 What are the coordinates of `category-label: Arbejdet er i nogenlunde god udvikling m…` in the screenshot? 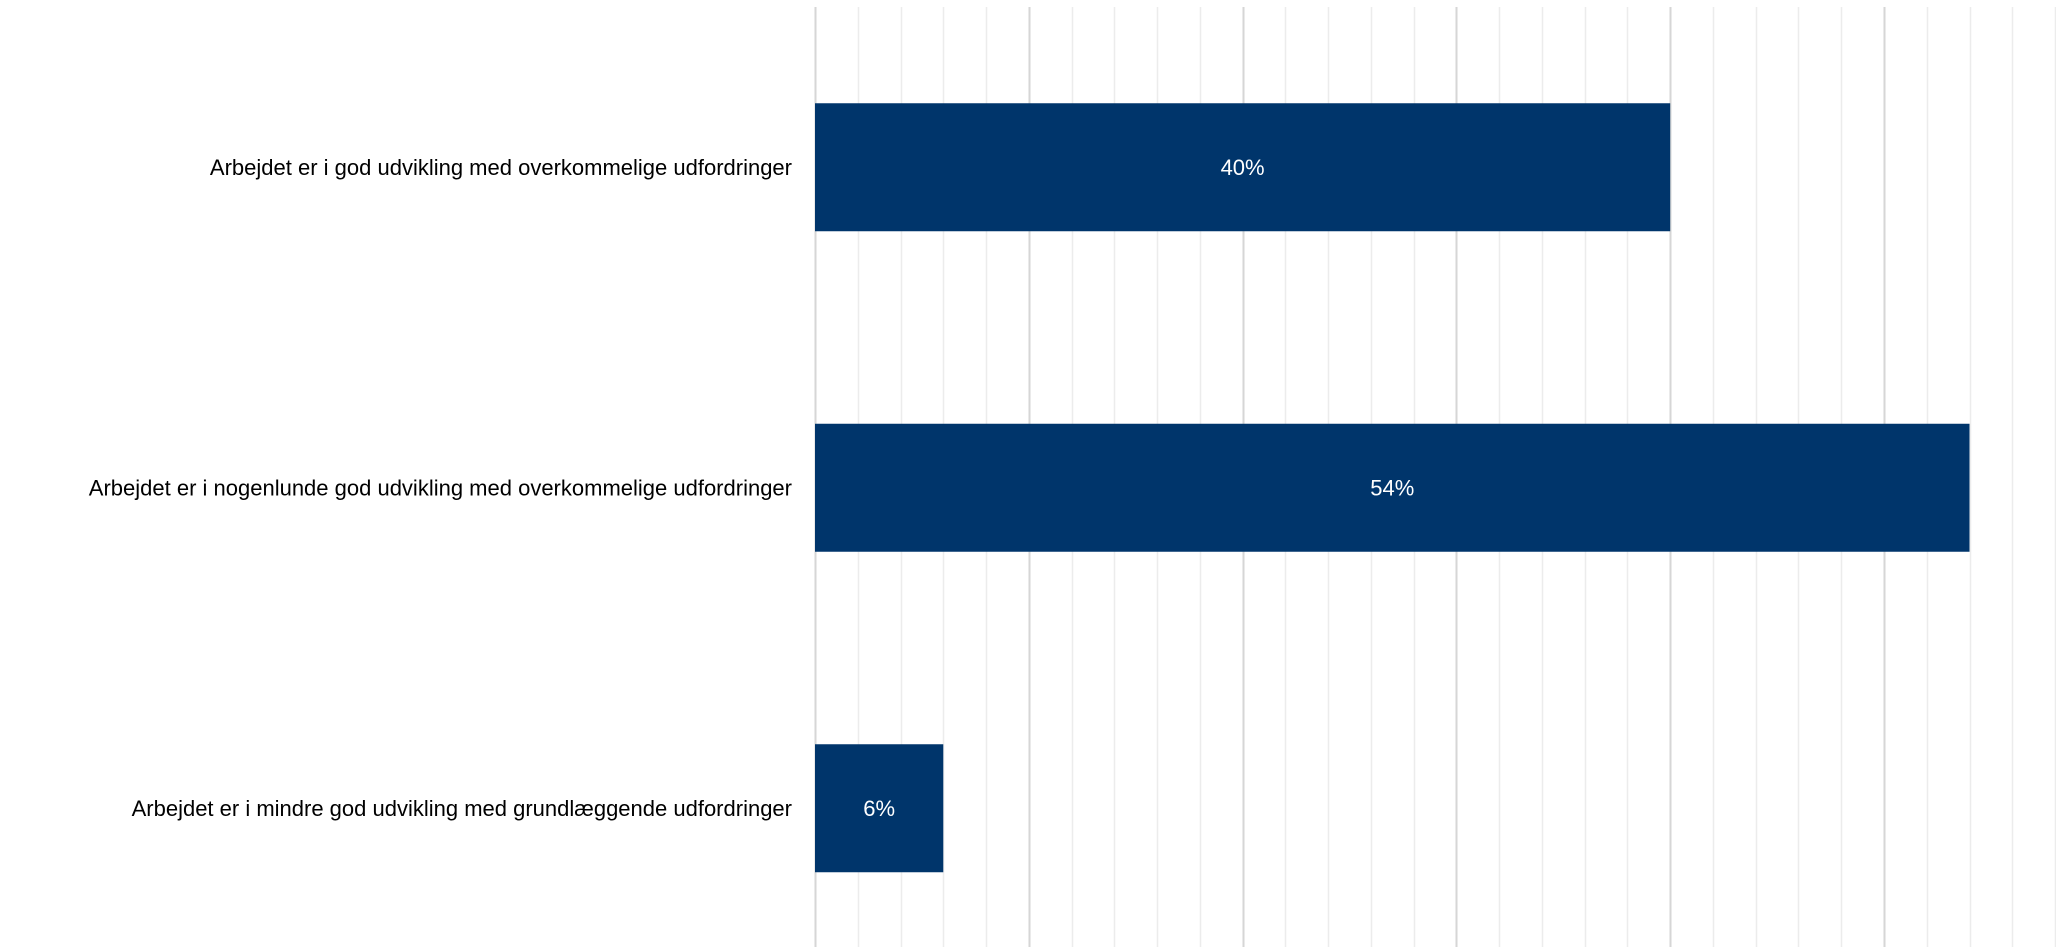 It's located at (440, 487).